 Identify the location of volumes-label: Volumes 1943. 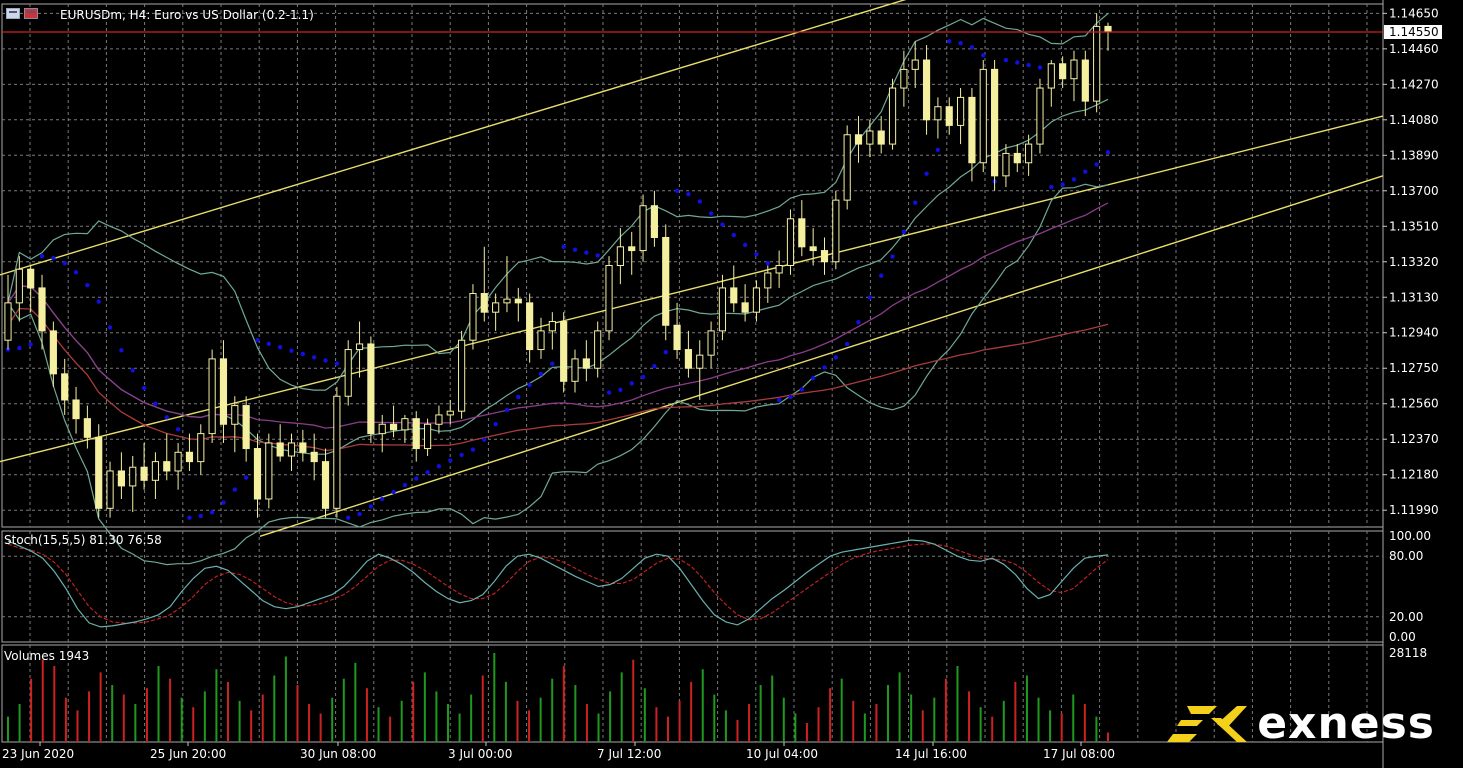
(47, 656).